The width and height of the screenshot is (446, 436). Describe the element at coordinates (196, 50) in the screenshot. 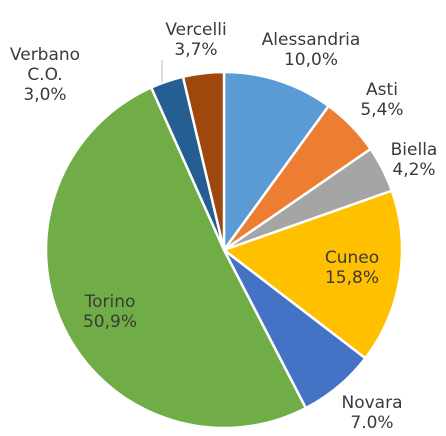

I see `value-label: 3,7%` at that location.